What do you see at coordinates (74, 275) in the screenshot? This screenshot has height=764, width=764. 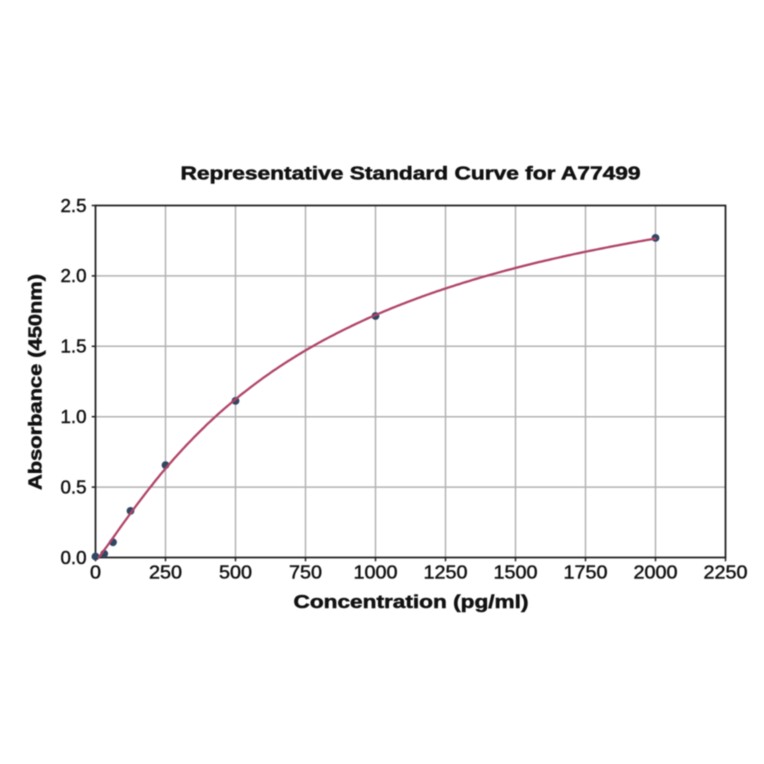 I see `svg-text: 2.0` at bounding box center [74, 275].